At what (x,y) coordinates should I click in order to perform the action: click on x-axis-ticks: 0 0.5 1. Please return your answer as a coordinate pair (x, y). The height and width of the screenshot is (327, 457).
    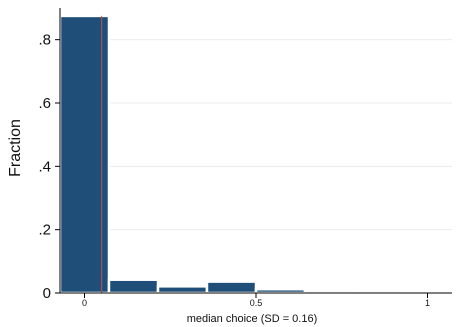
    Looking at the image, I should click on (256, 300).